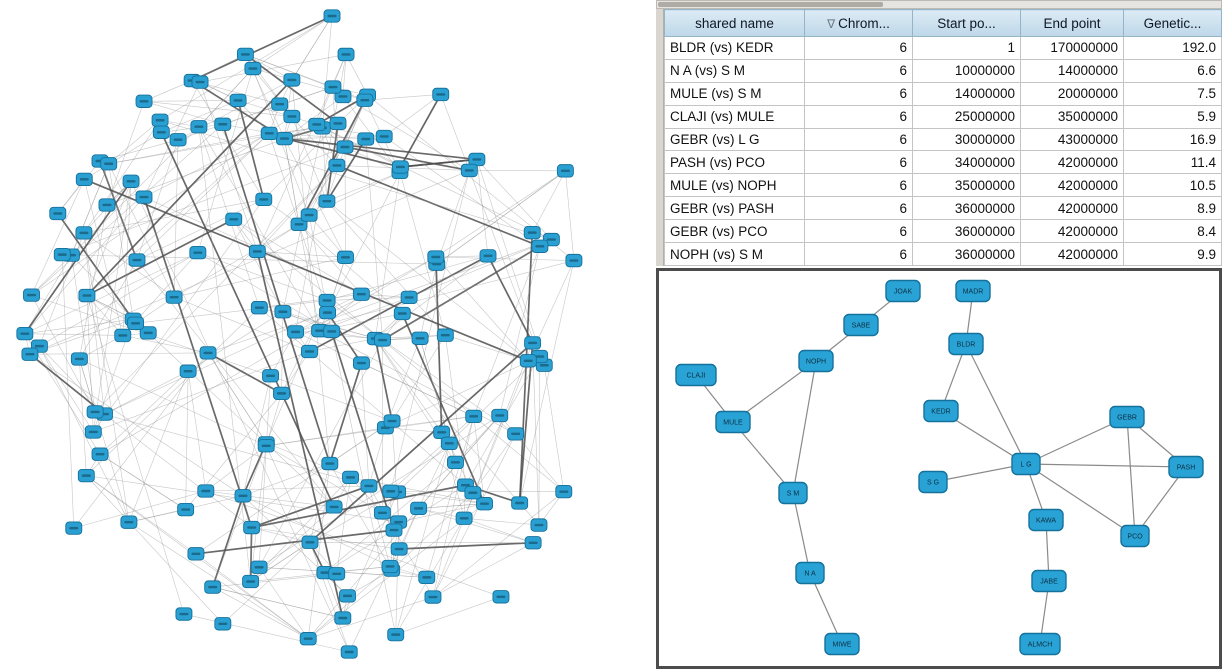 The image size is (1222, 669). Describe the element at coordinates (734, 23) in the screenshot. I see `column-header-shared-name: shared name` at that location.